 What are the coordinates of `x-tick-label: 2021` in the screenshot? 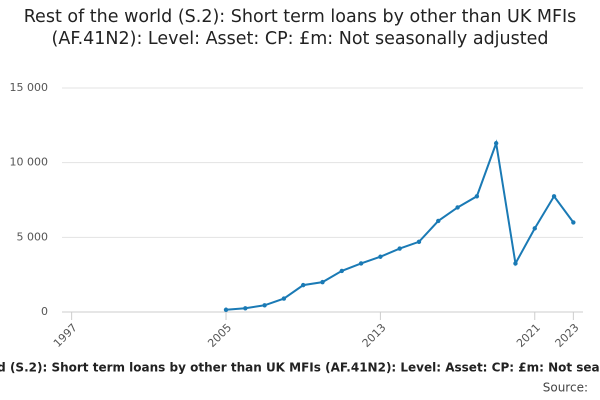 It's located at (528, 335).